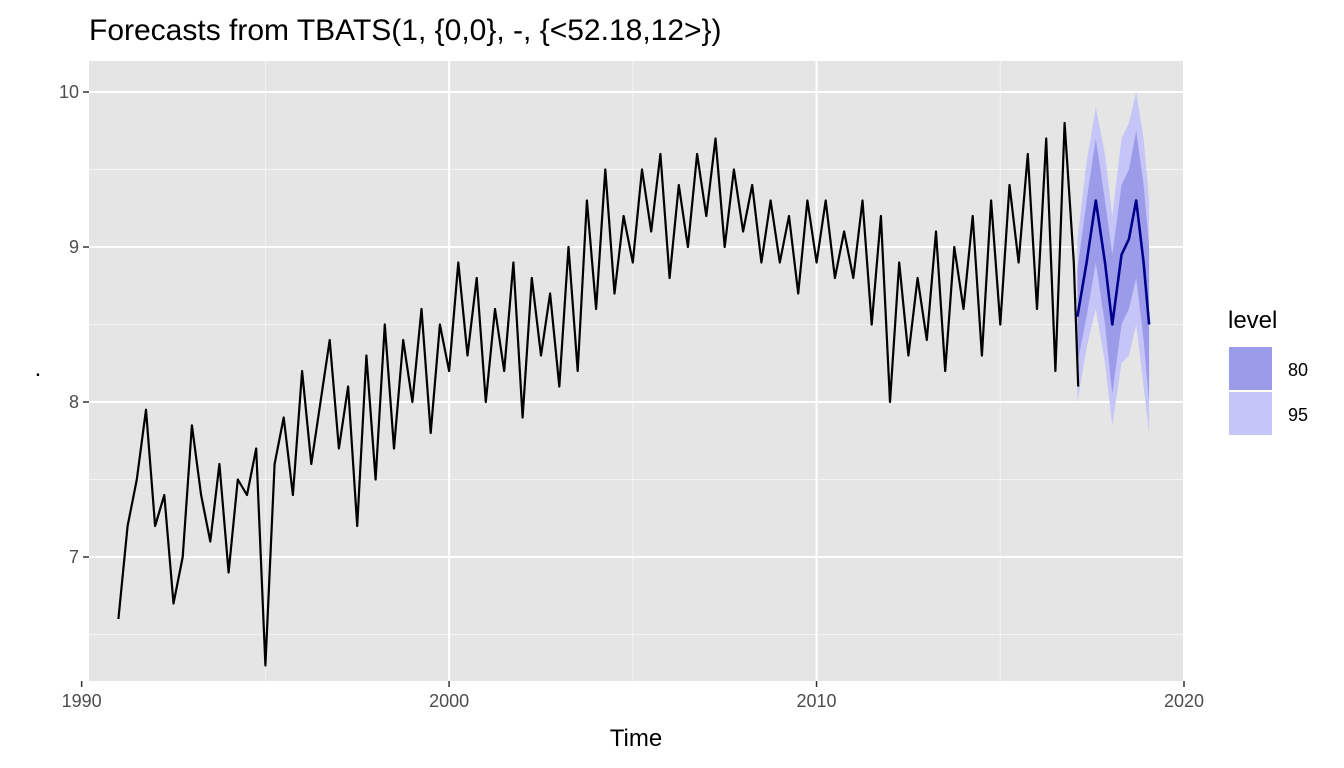  Describe the element at coordinates (633, 696) in the screenshot. I see `x-axis: 1990 2000 2010 2020` at that location.